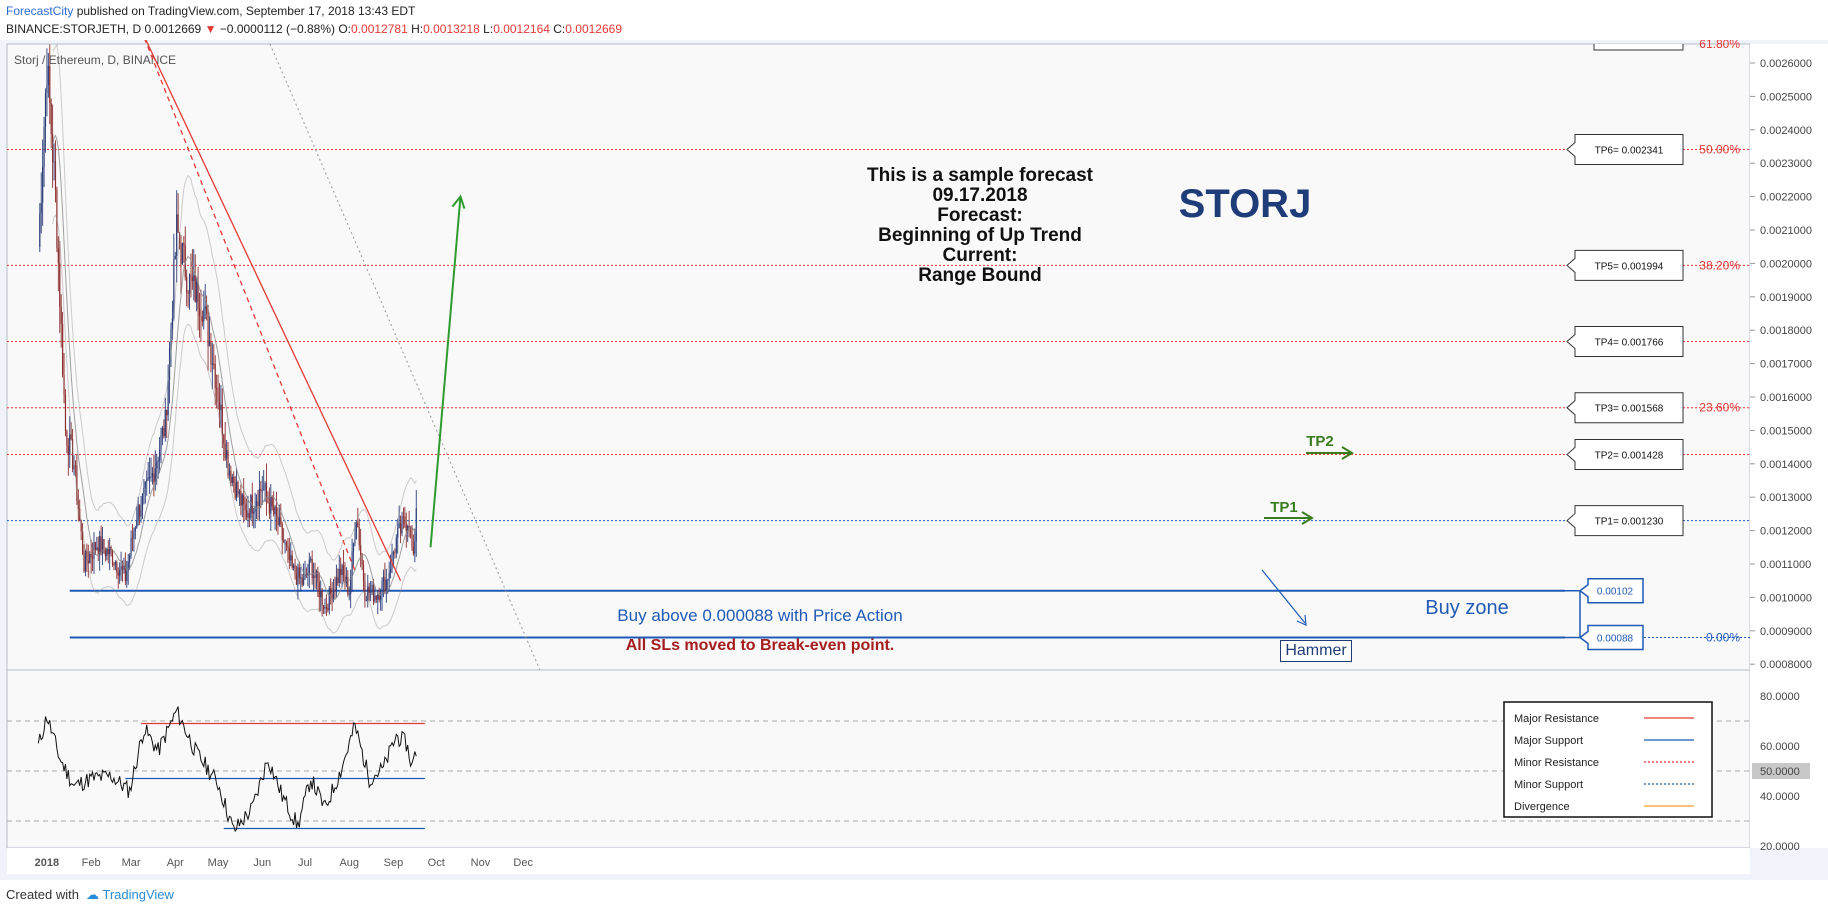  What do you see at coordinates (277, 29) in the screenshot?
I see `price-change: −0.0000112 (−0.88%)` at bounding box center [277, 29].